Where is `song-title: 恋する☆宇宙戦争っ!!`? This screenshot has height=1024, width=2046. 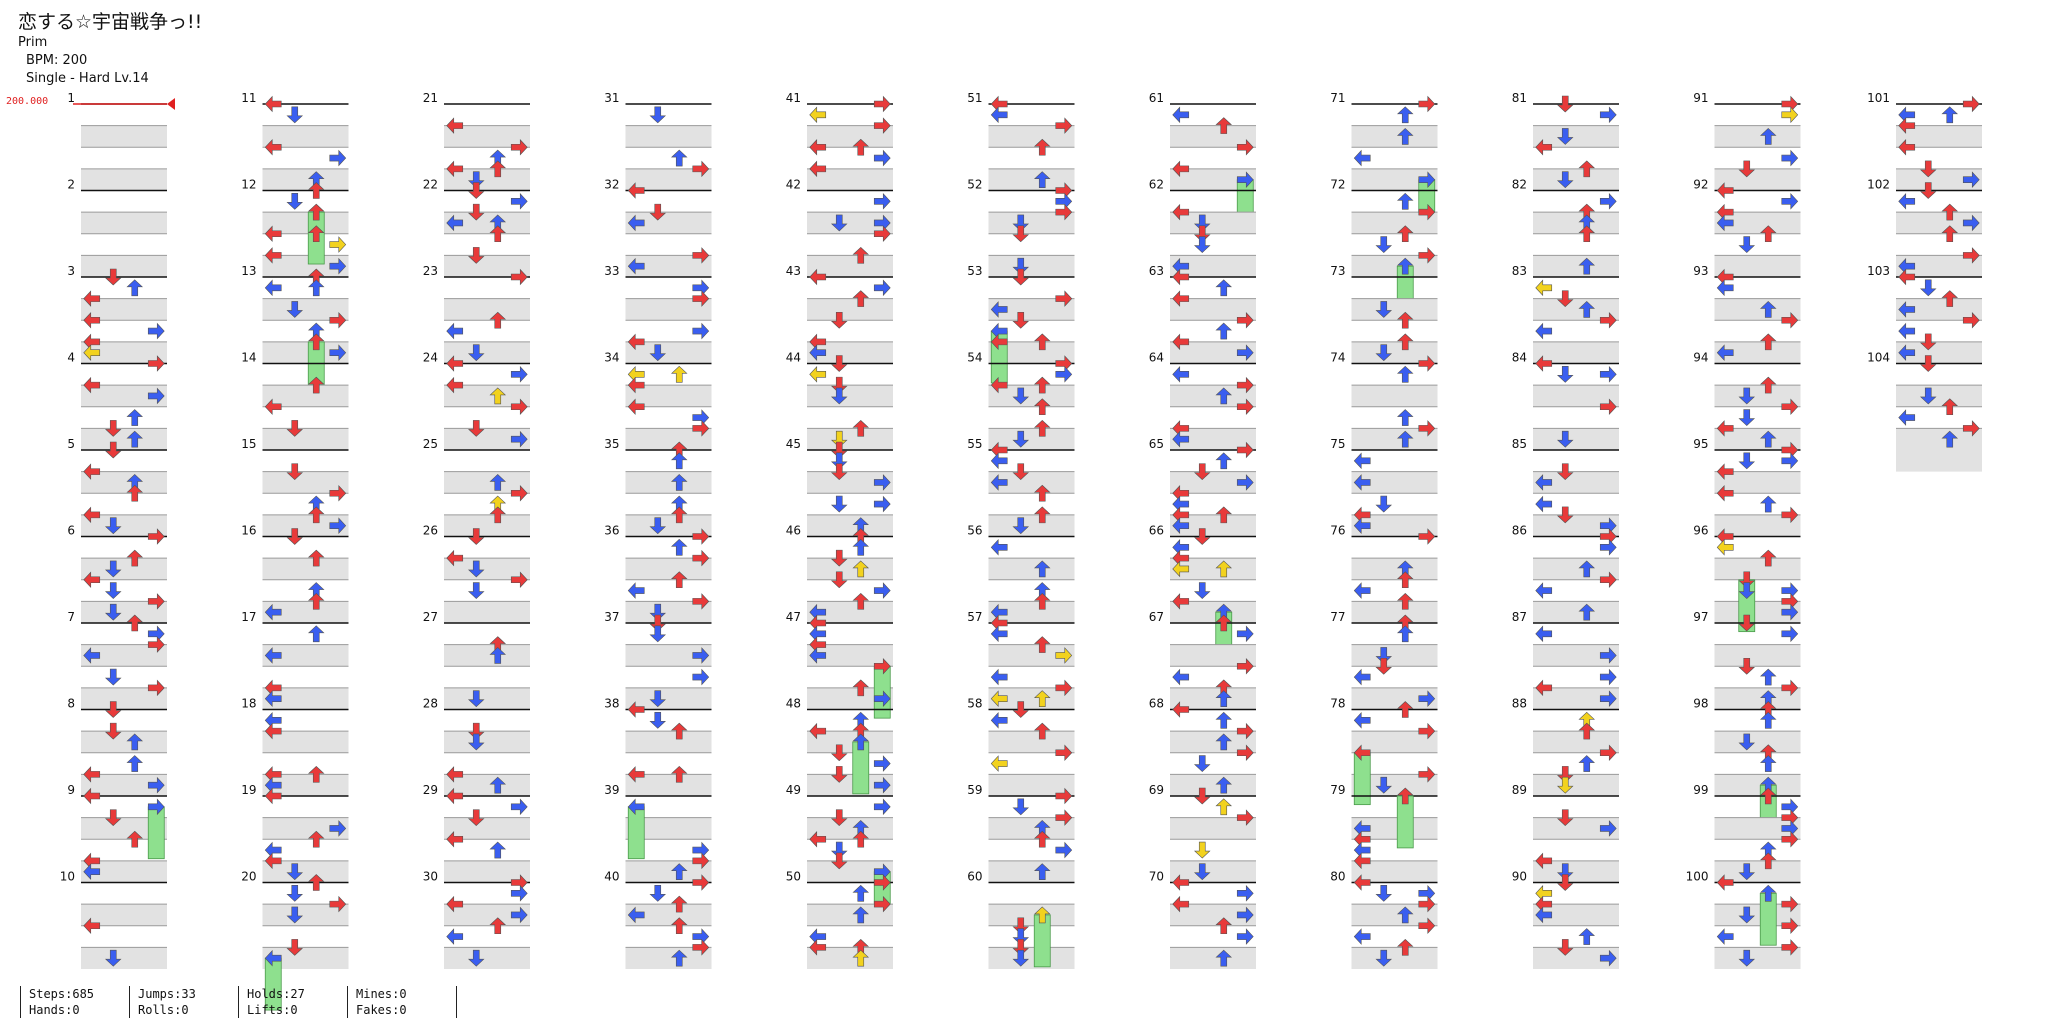 song-title: 恋する☆宇宙戦争っ!! is located at coordinates (110, 22).